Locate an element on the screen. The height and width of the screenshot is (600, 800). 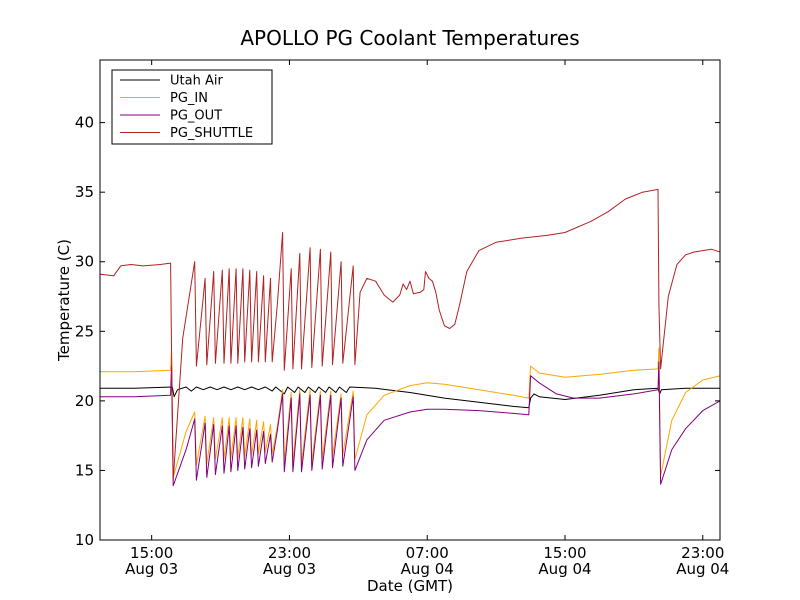
y-tick-label: 25 is located at coordinates (84, 331).